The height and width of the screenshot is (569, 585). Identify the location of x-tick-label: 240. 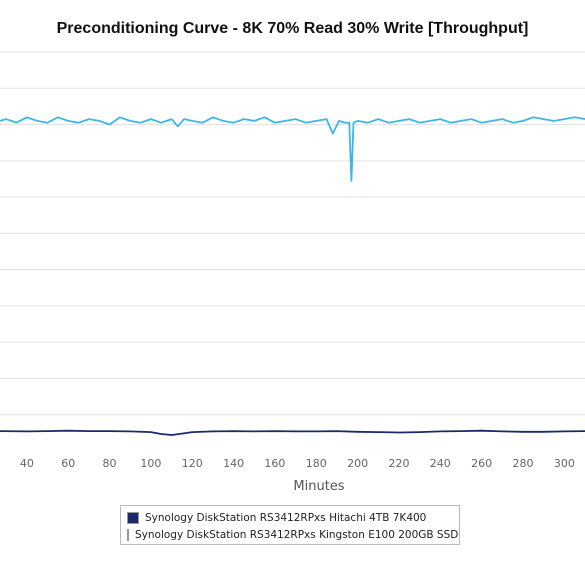
(440, 463).